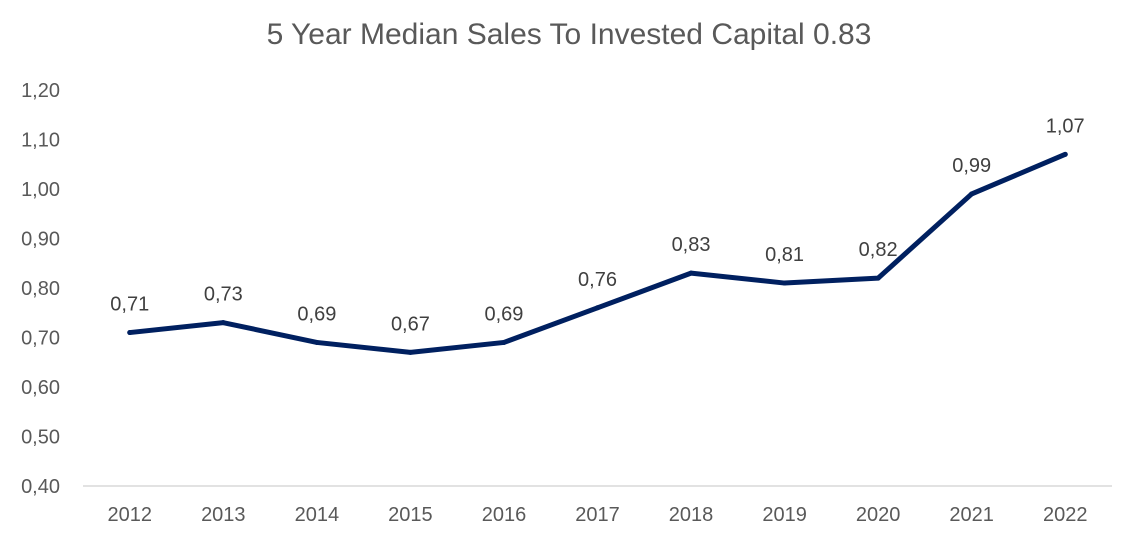  I want to click on data-label: 0,81, so click(784, 255).